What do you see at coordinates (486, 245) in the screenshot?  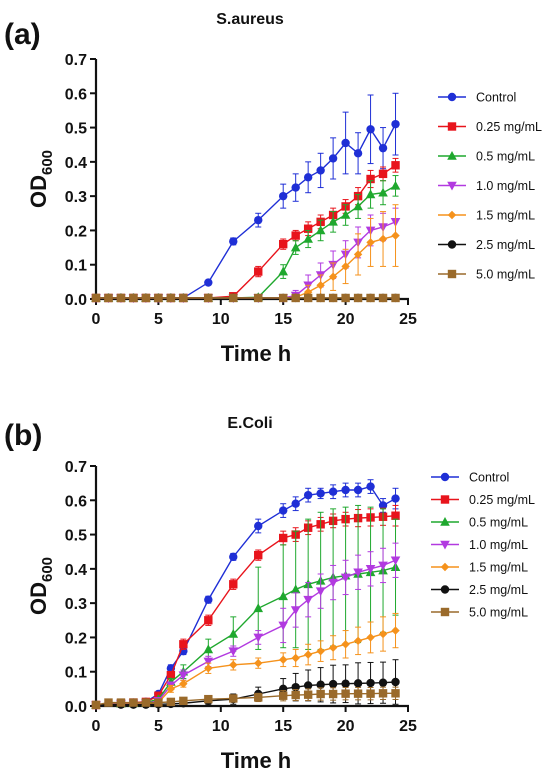 I see `legend-entry-5: 2.5 mg/mL` at bounding box center [486, 245].